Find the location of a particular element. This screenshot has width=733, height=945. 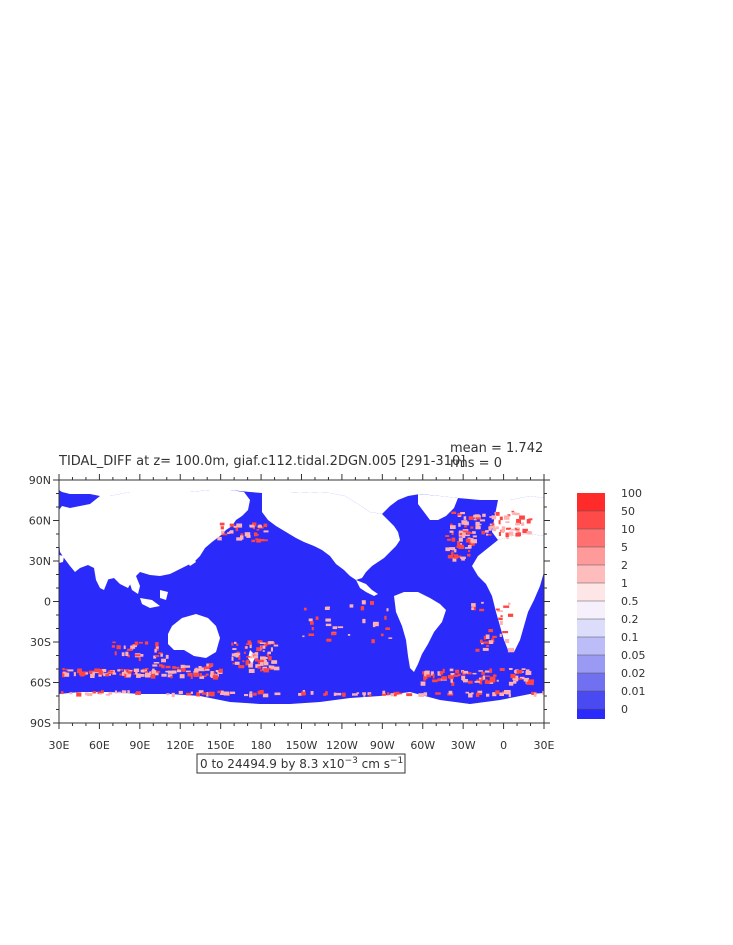

landmass-south-america is located at coordinates (420, 632).